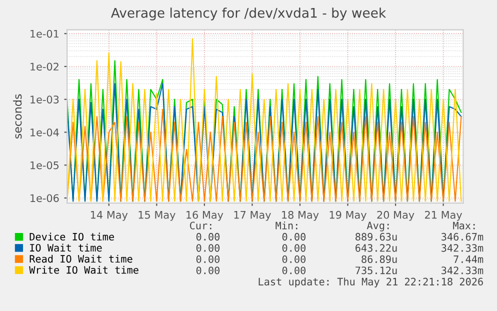 Image resolution: width=497 pixels, height=311 pixels. What do you see at coordinates (72, 236) in the screenshot?
I see `legend-label: Device IO time` at bounding box center [72, 236].